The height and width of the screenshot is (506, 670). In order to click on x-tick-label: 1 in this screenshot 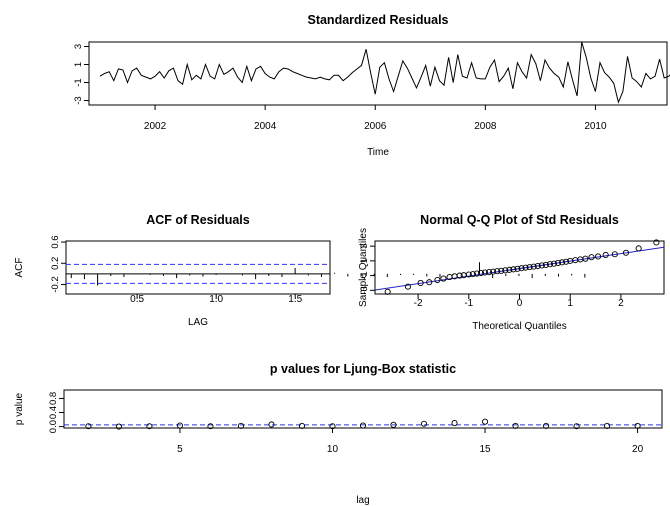, I will do `click(570, 303)`.